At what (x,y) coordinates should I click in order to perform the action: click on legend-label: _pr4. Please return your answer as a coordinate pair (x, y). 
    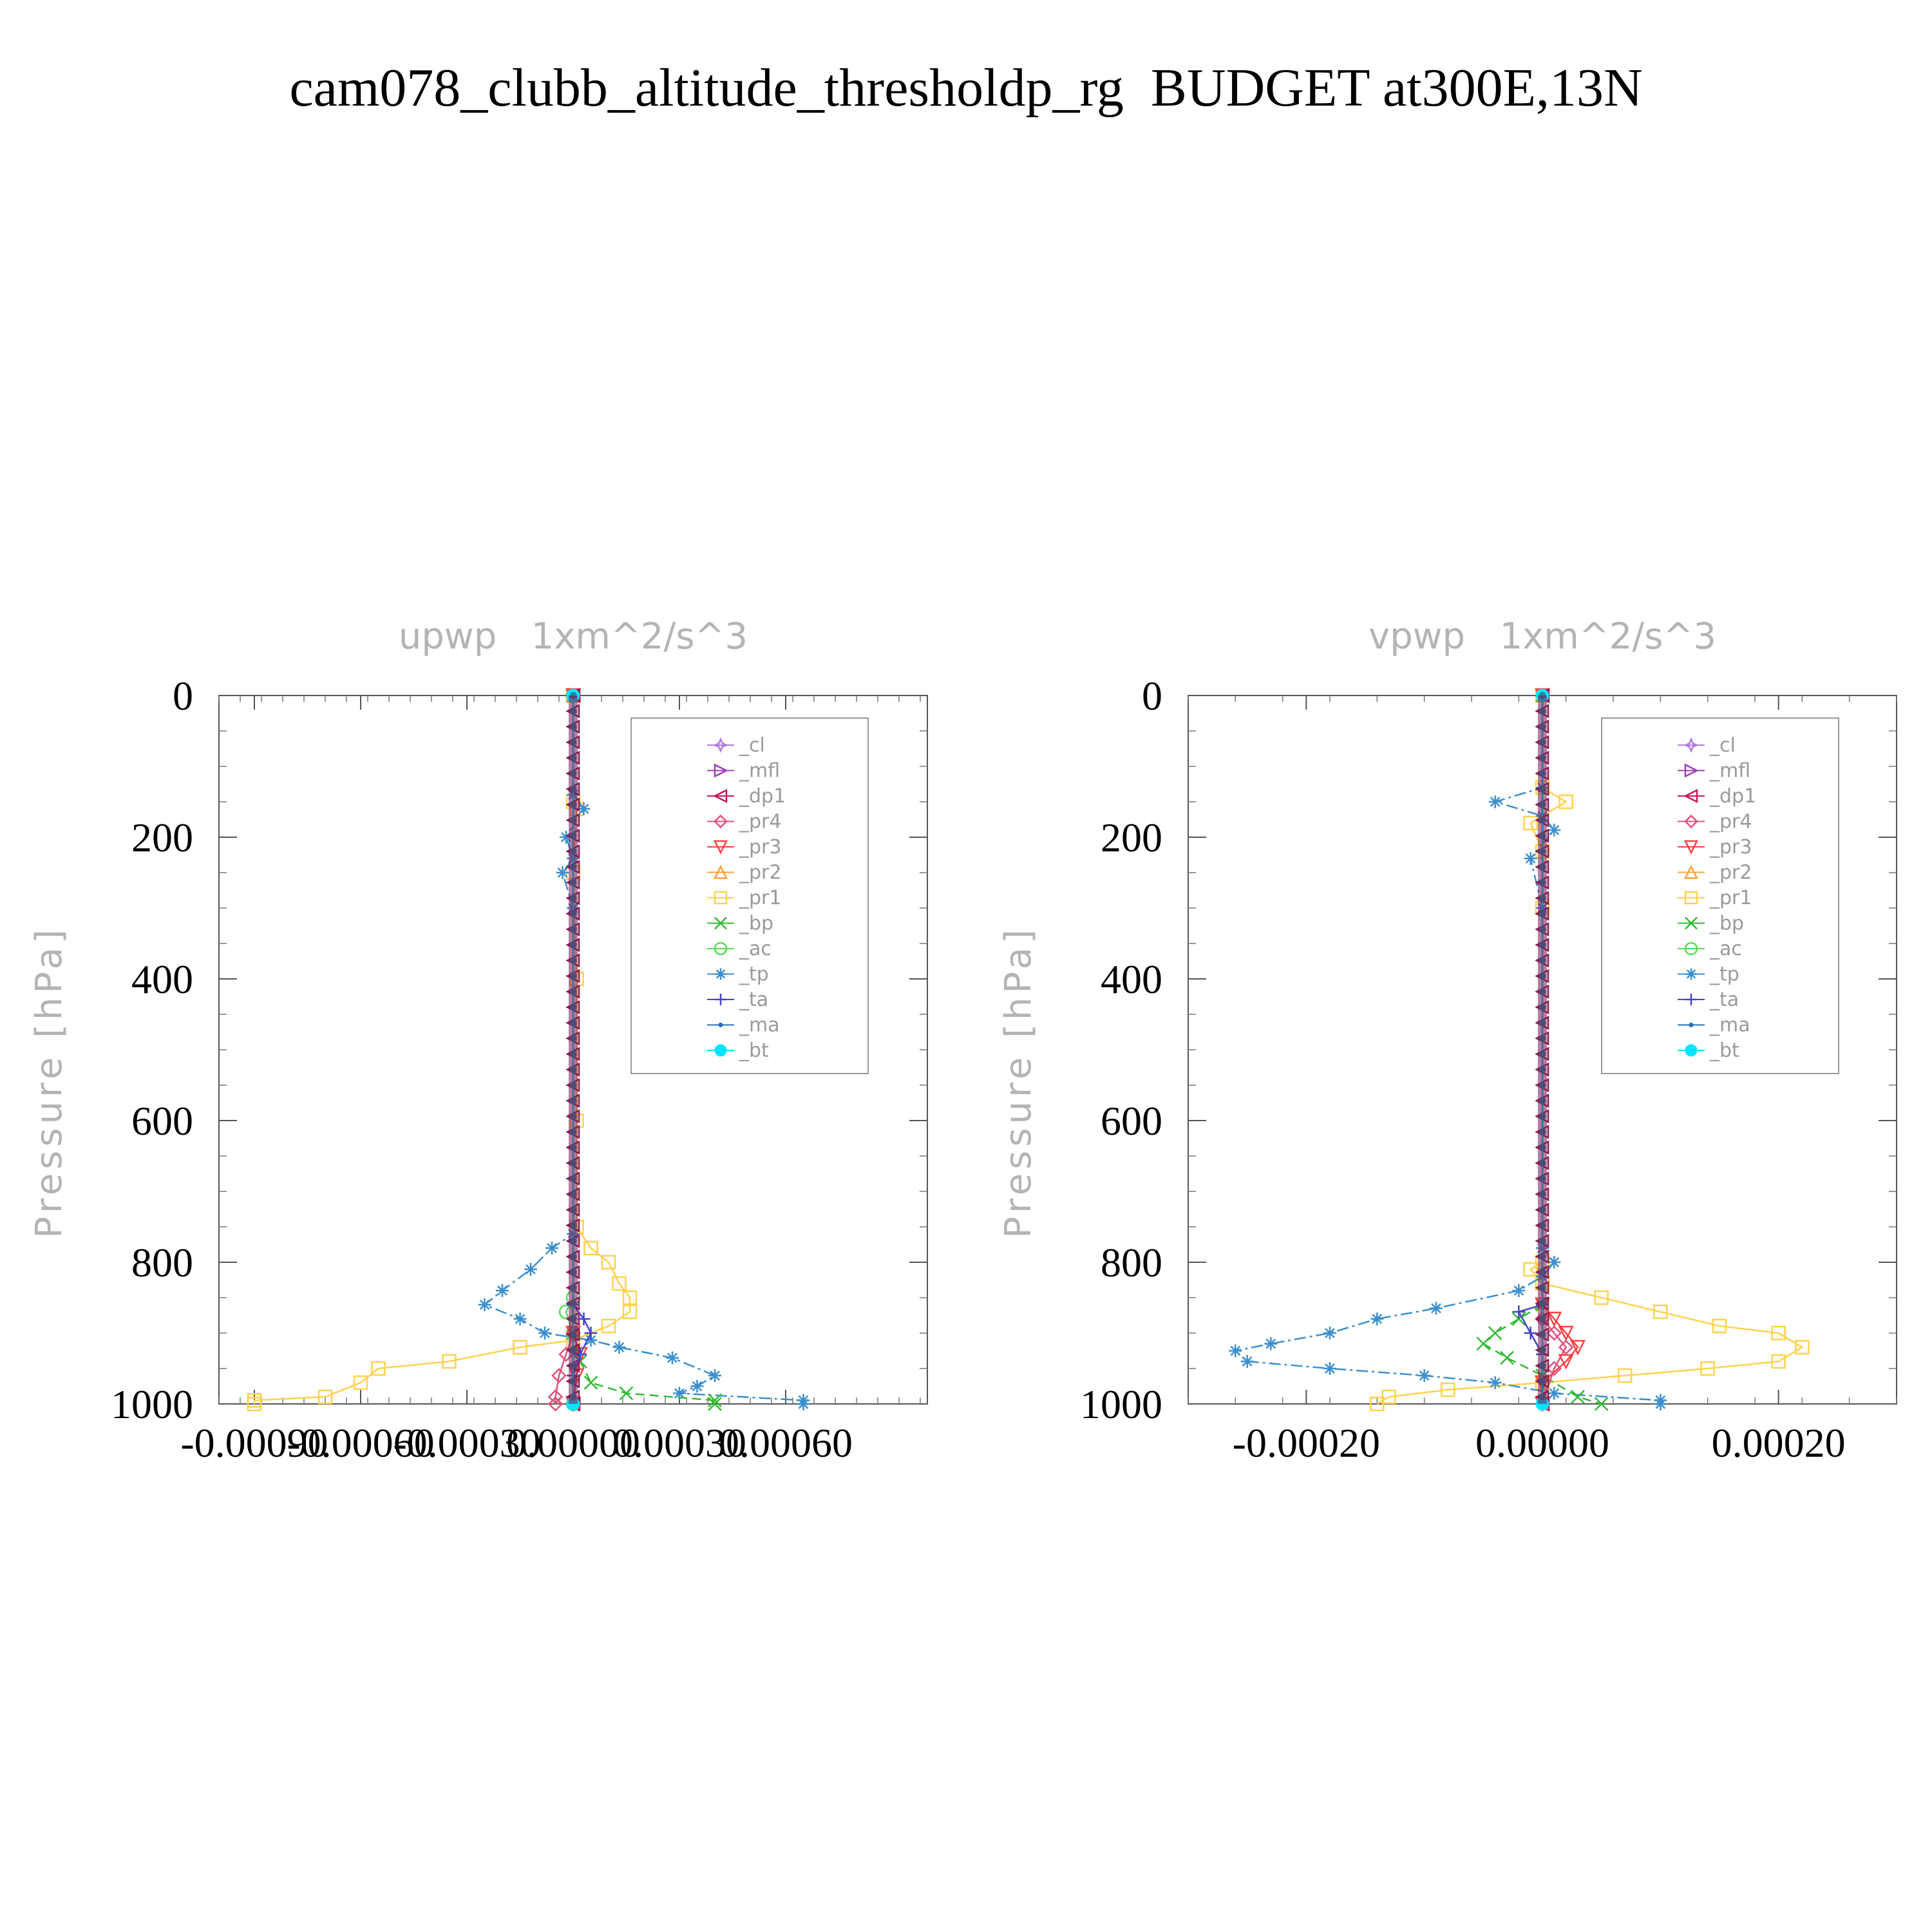
    Looking at the image, I should click on (760, 822).